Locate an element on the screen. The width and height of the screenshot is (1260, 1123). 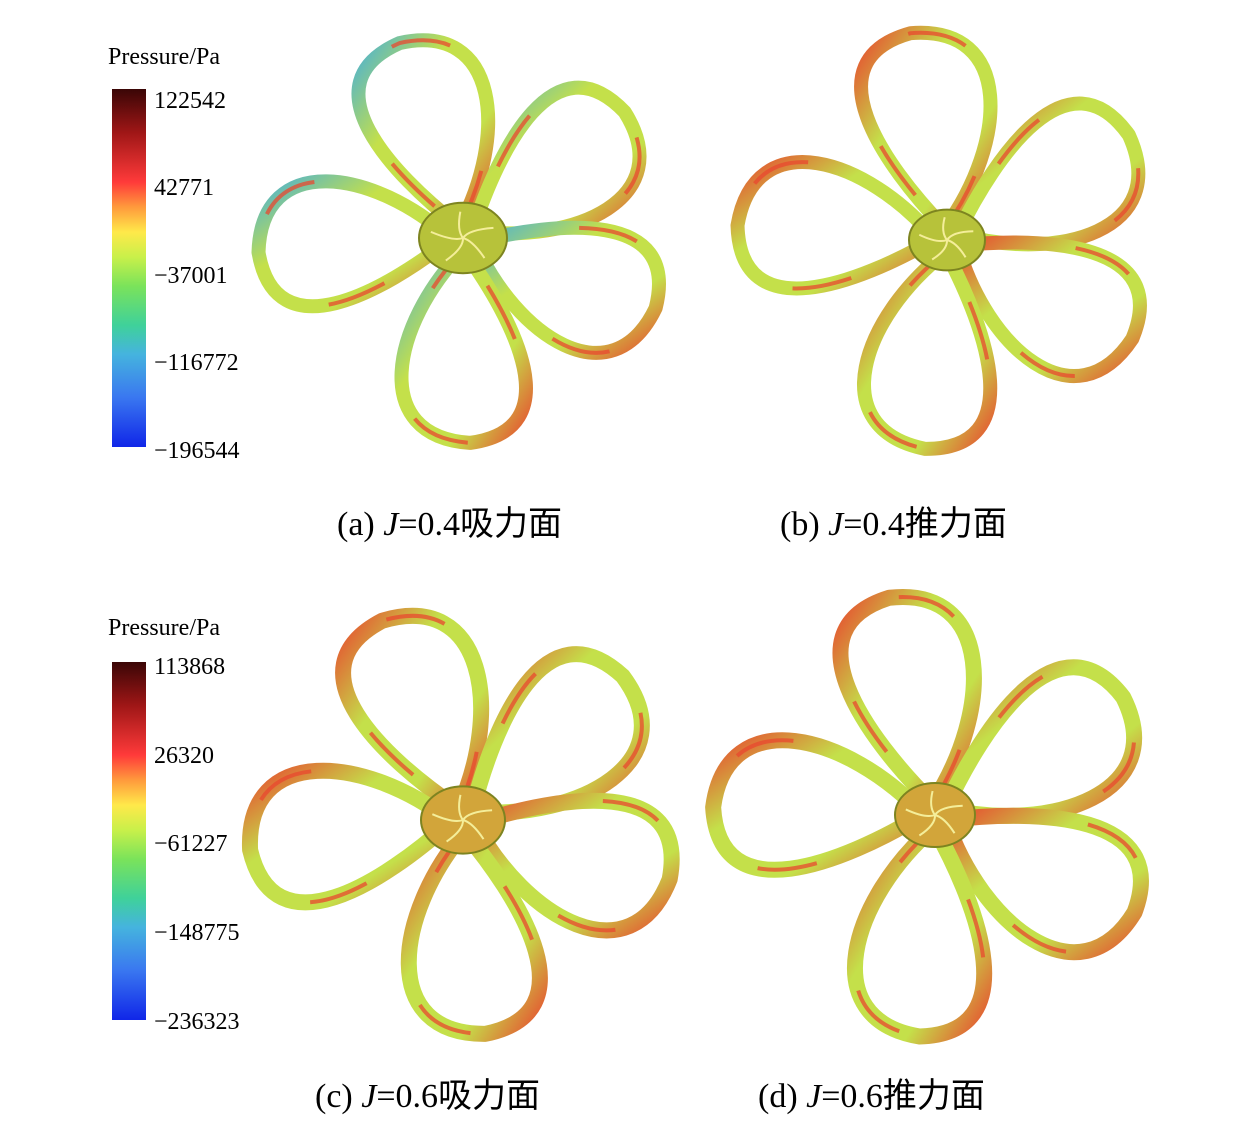
caption-d-value: =0.6推力面 is located at coordinates (903, 1096).